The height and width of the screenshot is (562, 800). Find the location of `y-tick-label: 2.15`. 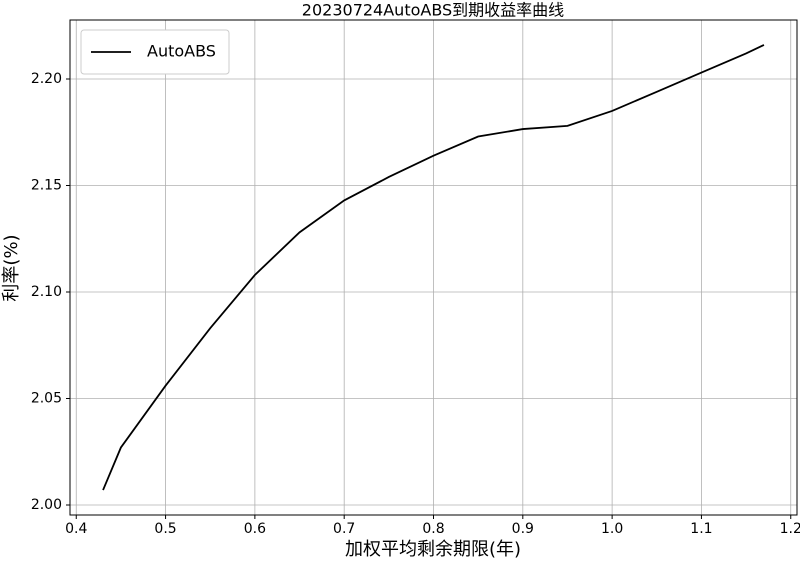

y-tick-label: 2.15 is located at coordinates (46, 185).